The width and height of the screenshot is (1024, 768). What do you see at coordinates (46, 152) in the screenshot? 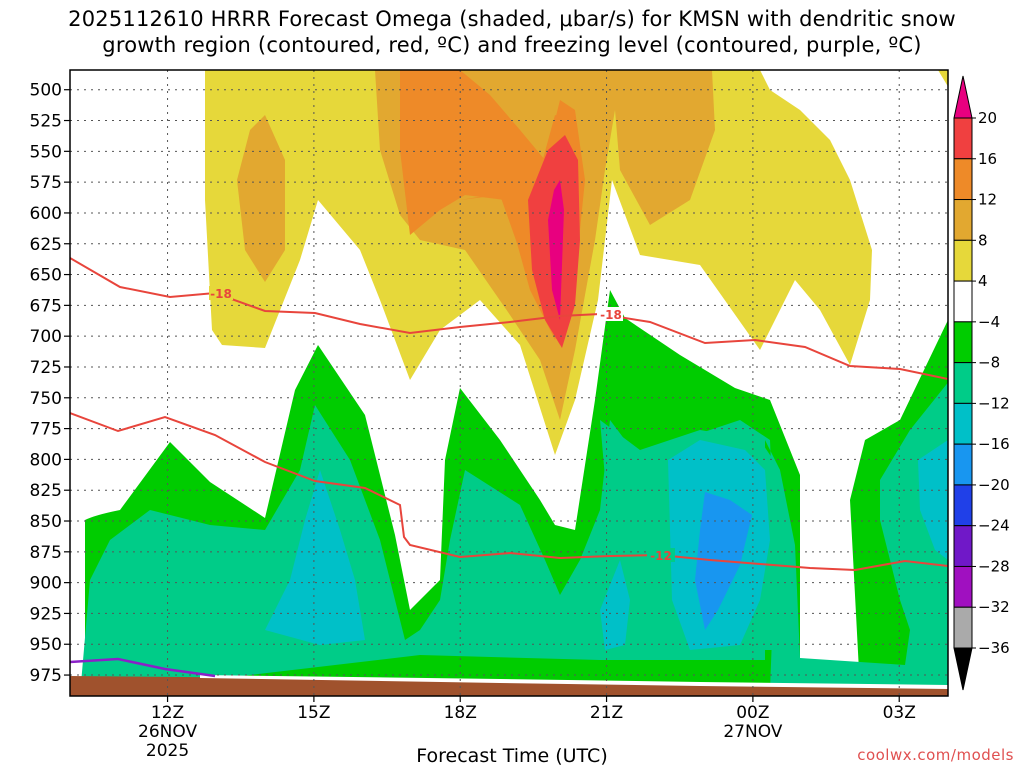
I see `y-tick-label-550: 550` at bounding box center [46, 152].